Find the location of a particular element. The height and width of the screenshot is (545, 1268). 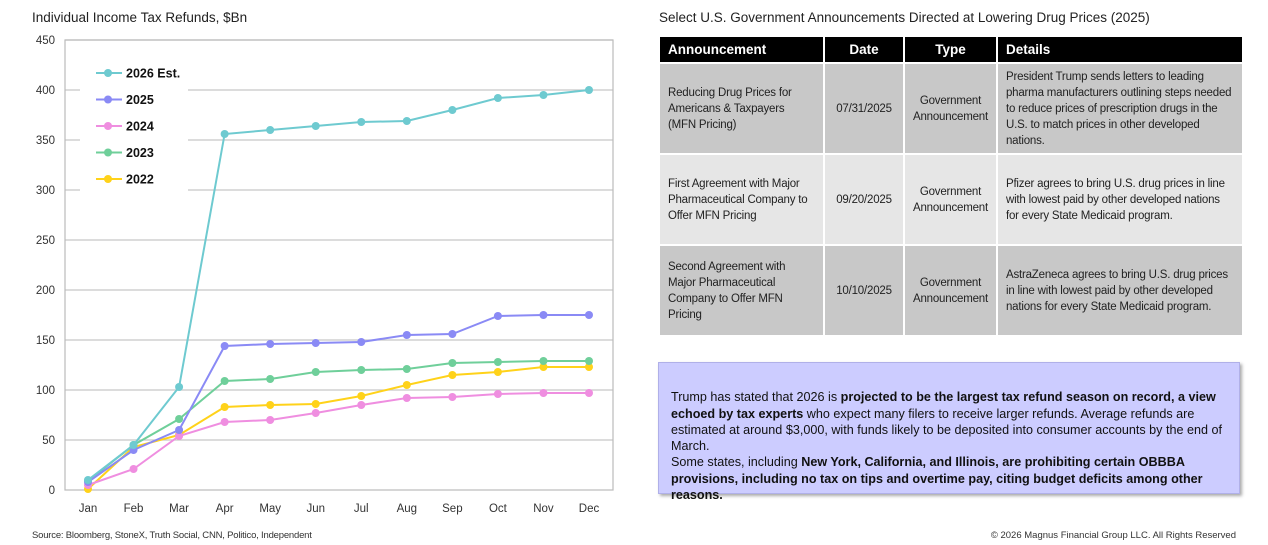

x-tick-label: Aug is located at coordinates (407, 509).